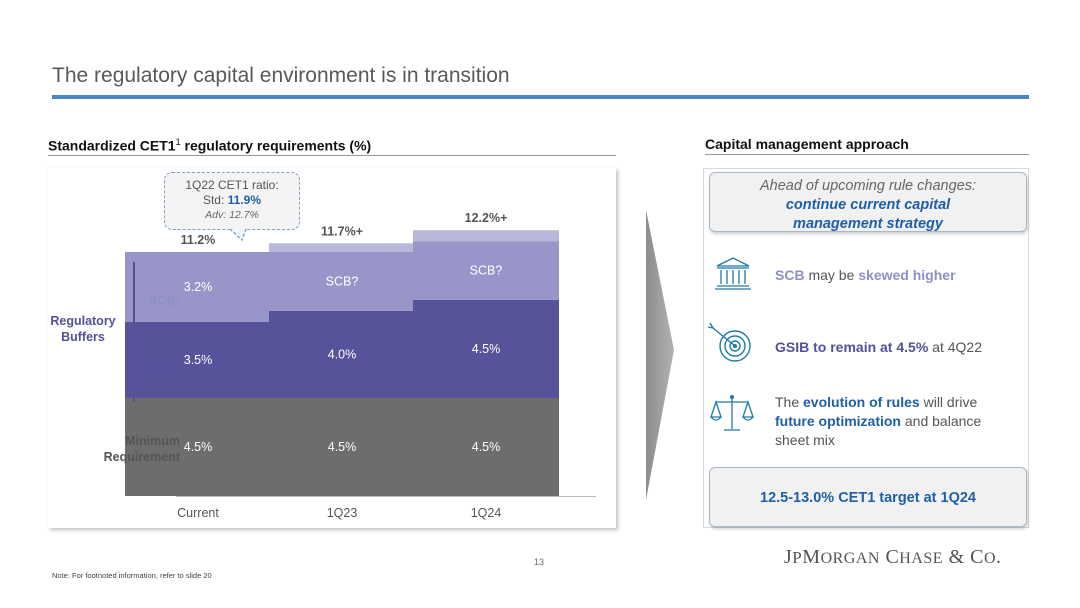  What do you see at coordinates (893, 557) in the screenshot?
I see `jpmorgan-logo: JPMORGAN CHASE & CO.` at bounding box center [893, 557].